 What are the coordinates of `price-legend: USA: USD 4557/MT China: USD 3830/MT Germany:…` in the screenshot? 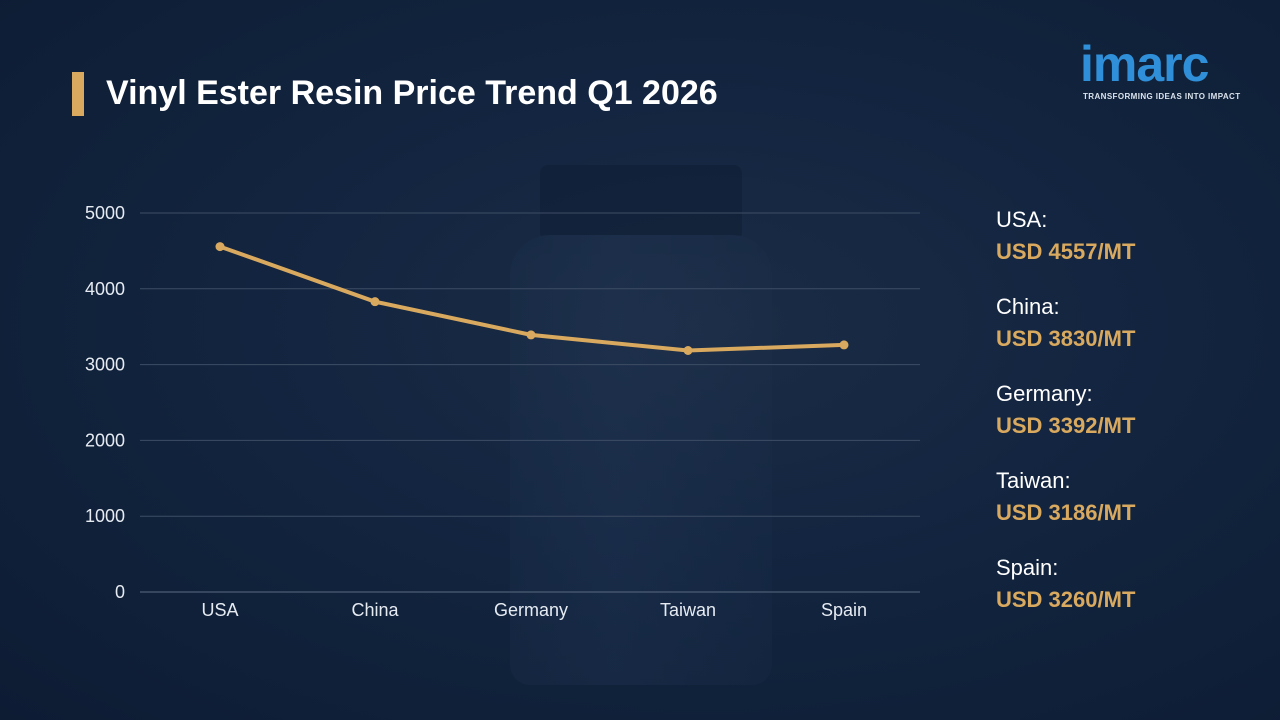 It's located at (1126, 421).